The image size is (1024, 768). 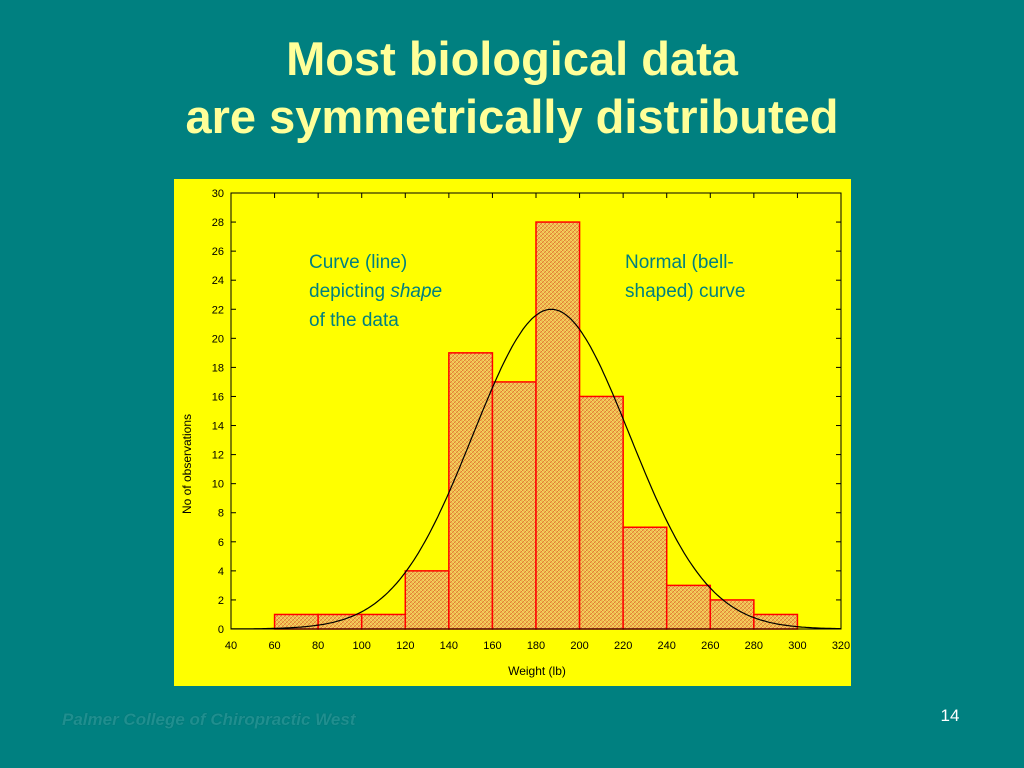 I want to click on x-tick-label: 200, so click(x=579, y=646).